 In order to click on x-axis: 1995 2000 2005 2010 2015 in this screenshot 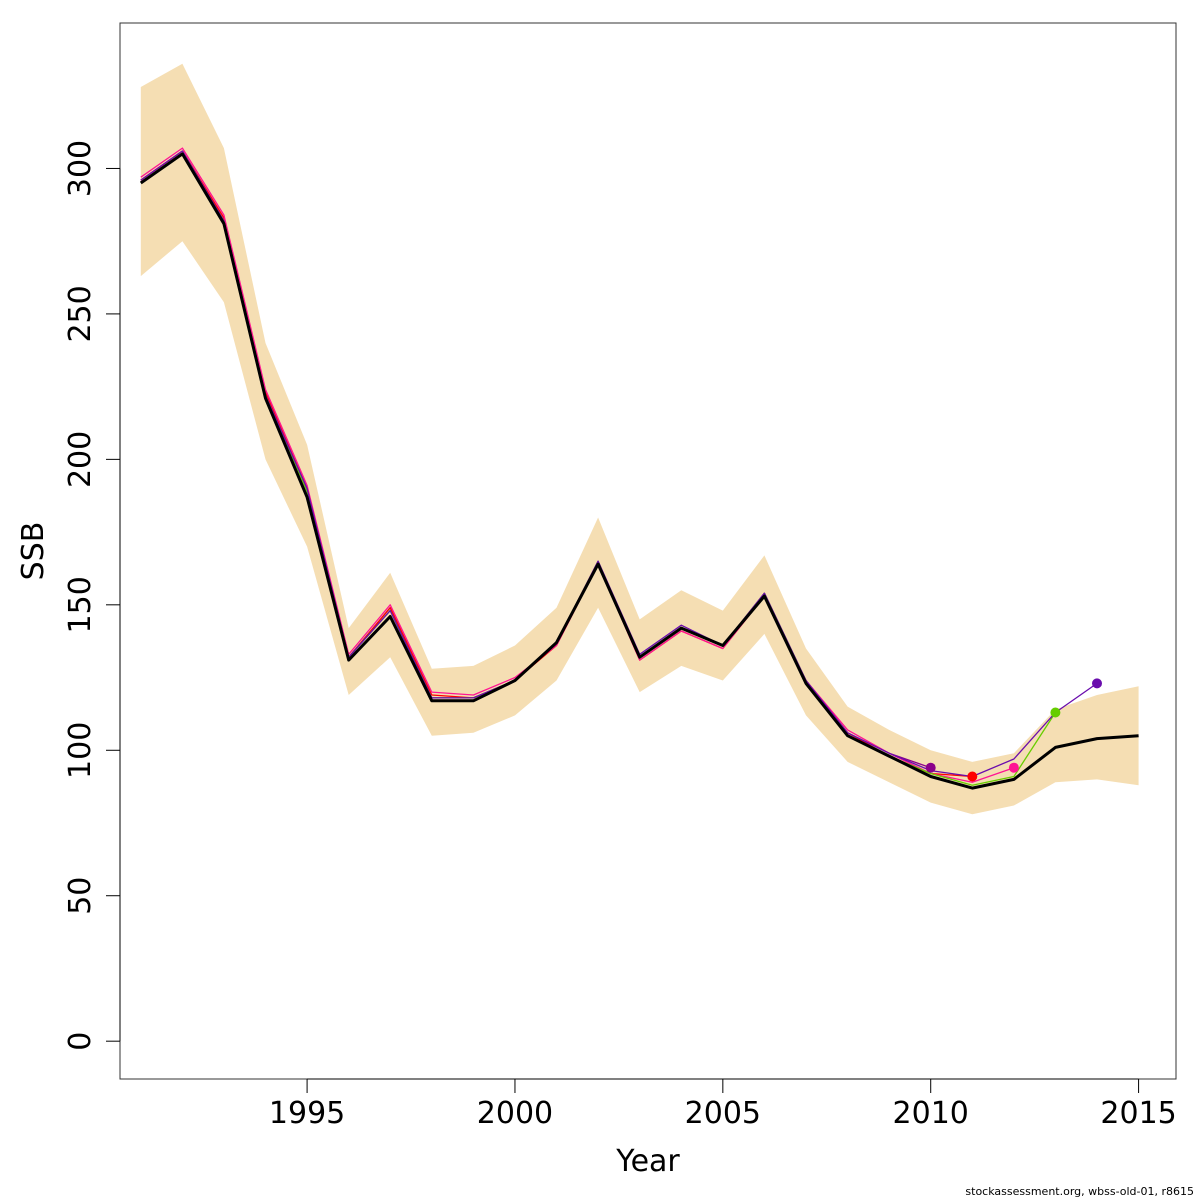, I will do `click(723, 1104)`.